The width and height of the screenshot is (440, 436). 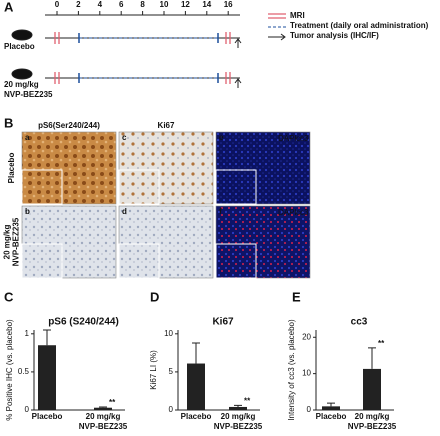 What do you see at coordinates (277, 16) in the screenshot?
I see `legend-mri` at bounding box center [277, 16].